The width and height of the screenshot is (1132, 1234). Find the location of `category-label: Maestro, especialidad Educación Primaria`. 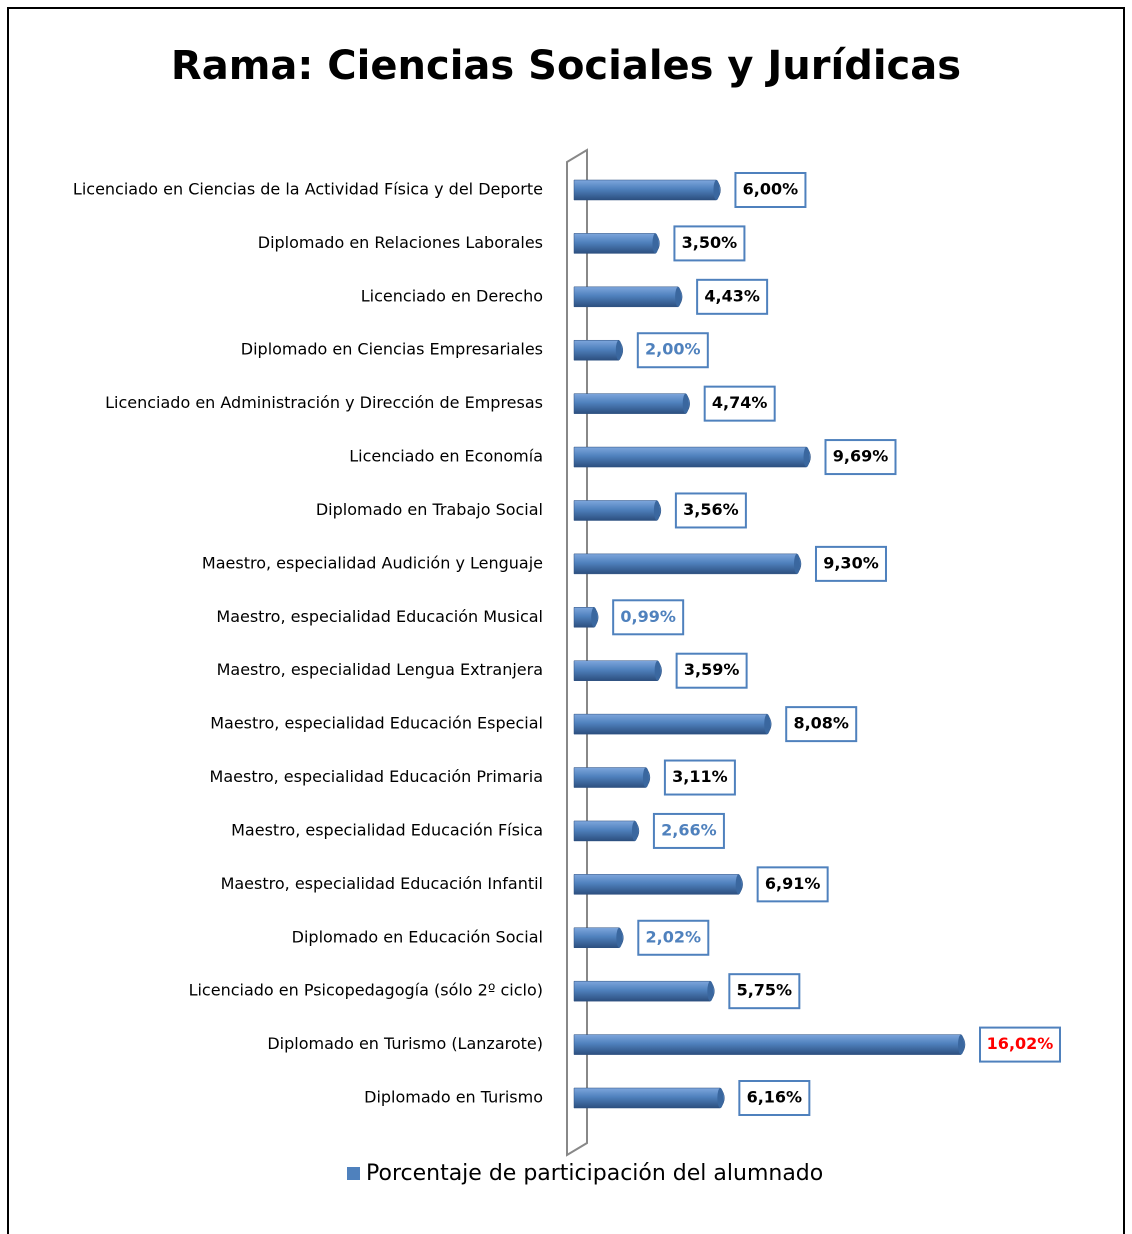

category-label: Maestro, especialidad Educación Primaria is located at coordinates (376, 776).